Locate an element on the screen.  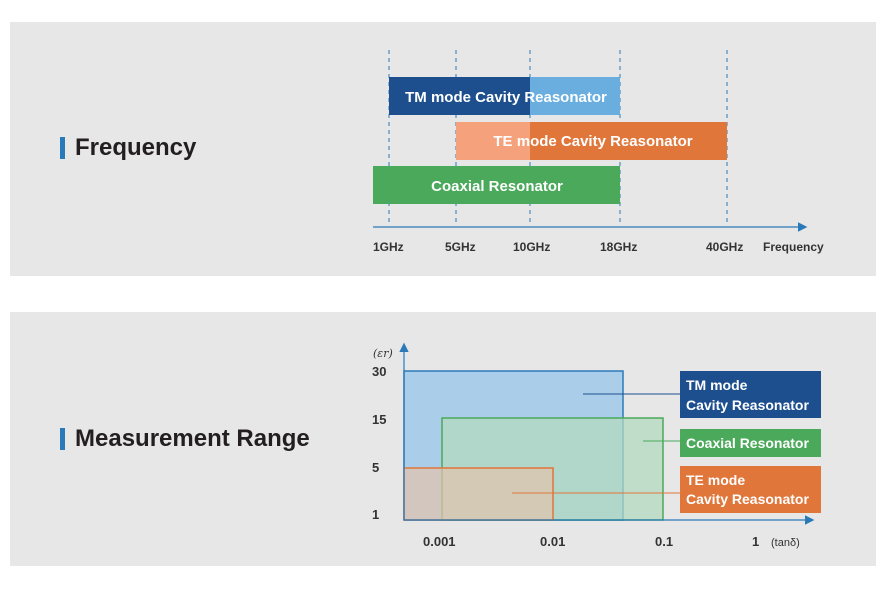
x-tick-1: 1 is located at coordinates (755, 541).